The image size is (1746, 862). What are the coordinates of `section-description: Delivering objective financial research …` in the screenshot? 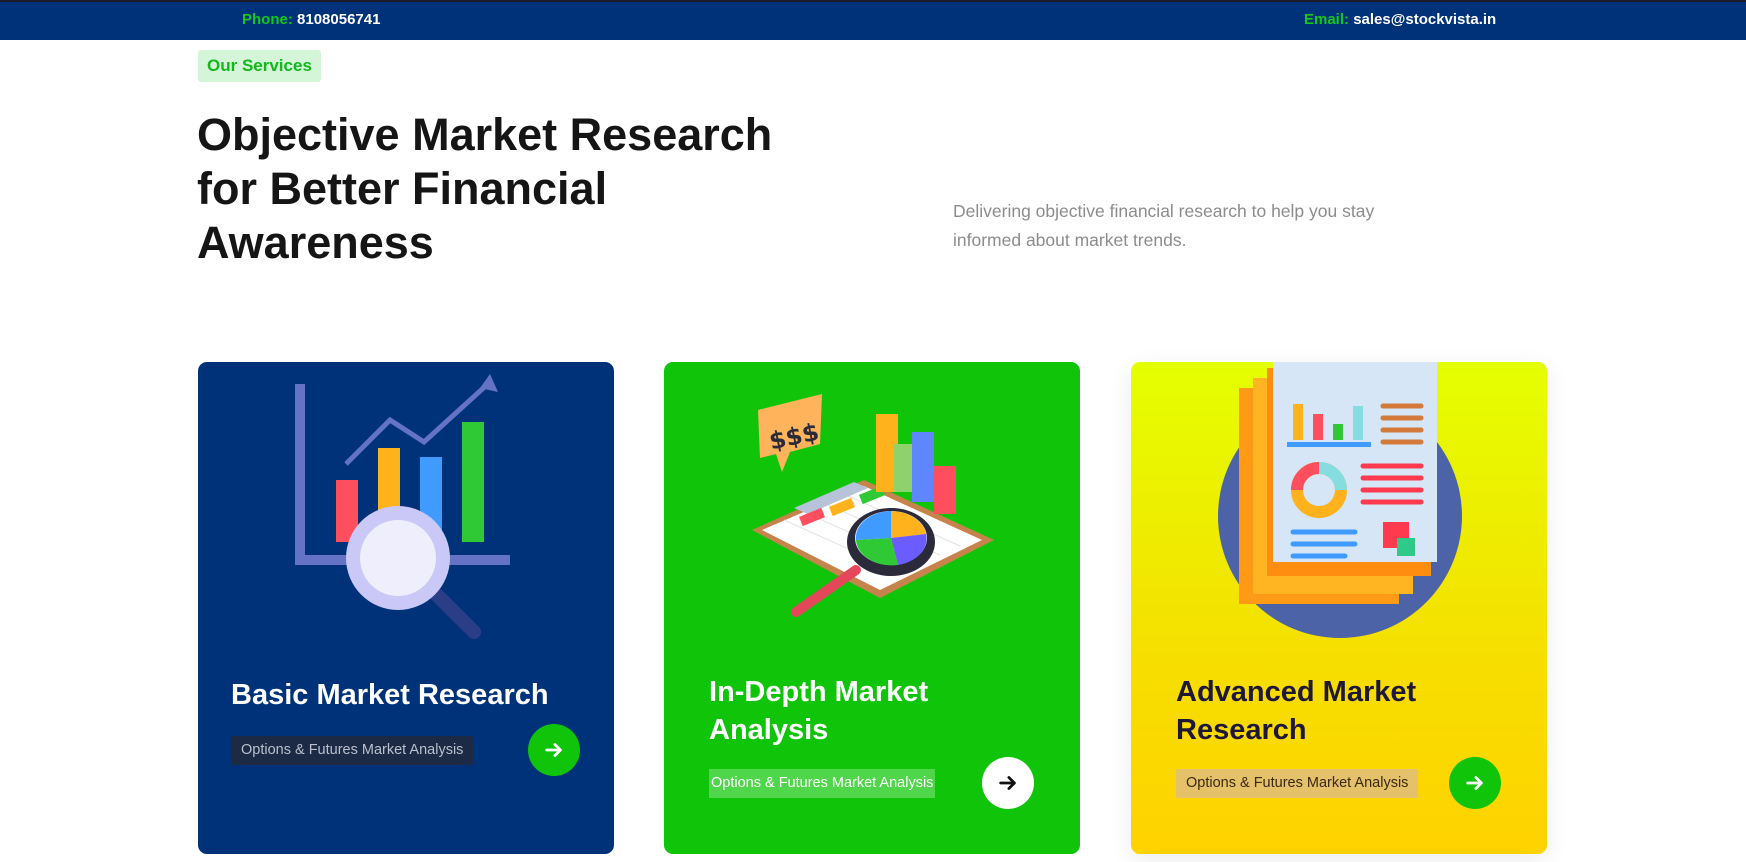 It's located at (1164, 225).